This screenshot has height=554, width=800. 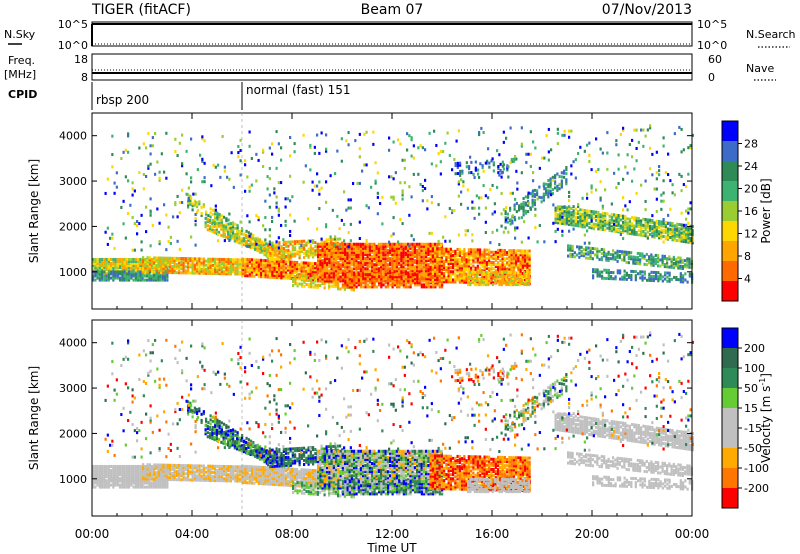 I want to click on cpid-segment-1: rbsp 200, so click(x=122, y=100).